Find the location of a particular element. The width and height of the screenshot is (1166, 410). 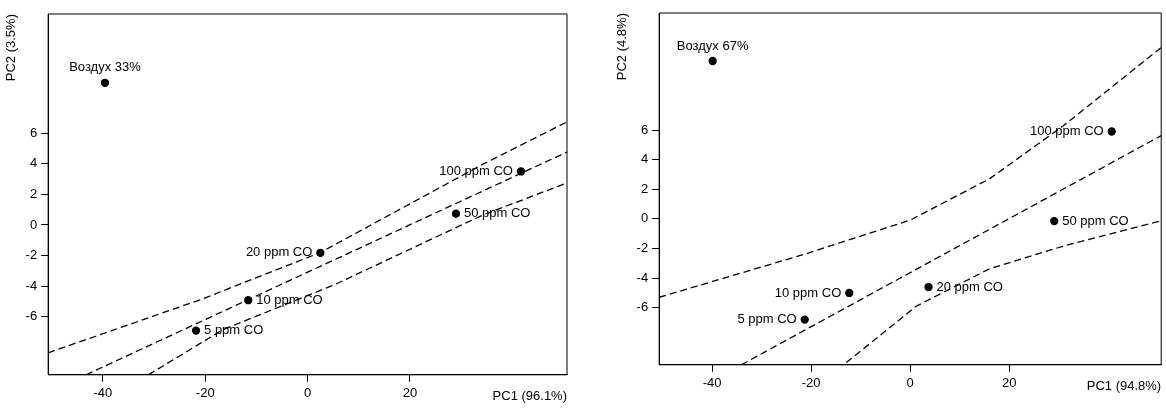

annotation: Воздух 33% is located at coordinates (105, 67).